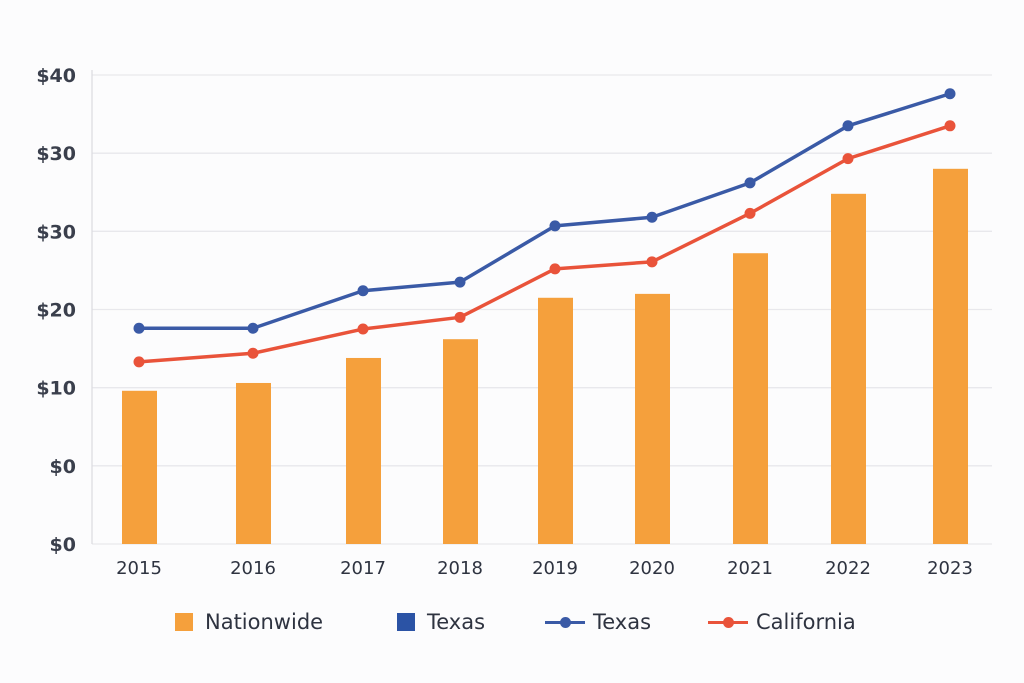 The width and height of the screenshot is (1024, 683). I want to click on legend-item-texas-line: Texas, so click(598, 622).